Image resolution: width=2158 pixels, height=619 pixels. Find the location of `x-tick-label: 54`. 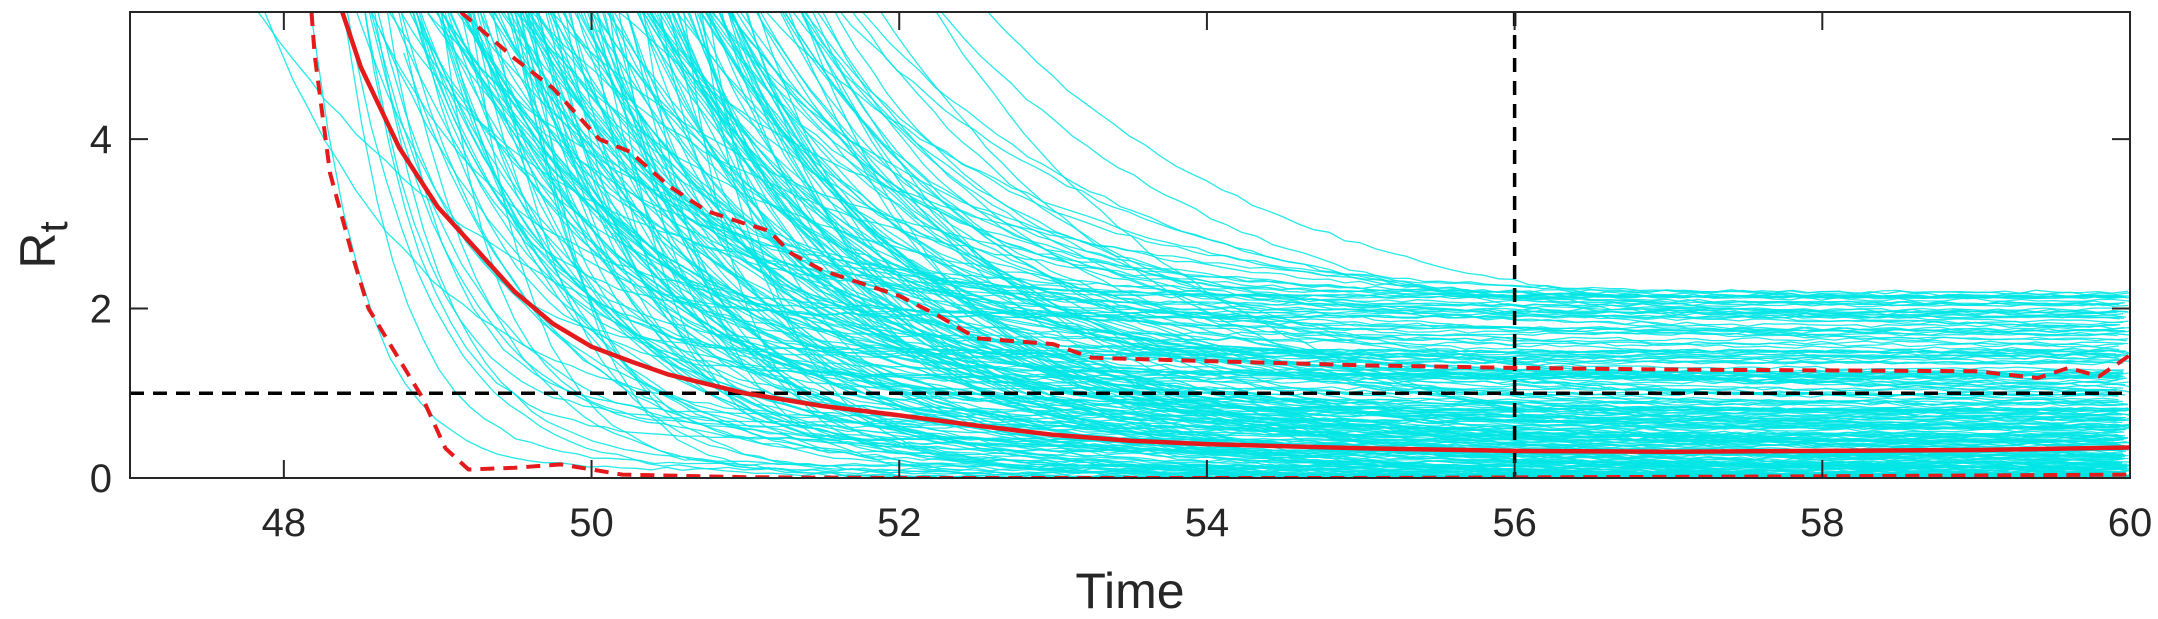

x-tick-label: 54 is located at coordinates (1207, 523).